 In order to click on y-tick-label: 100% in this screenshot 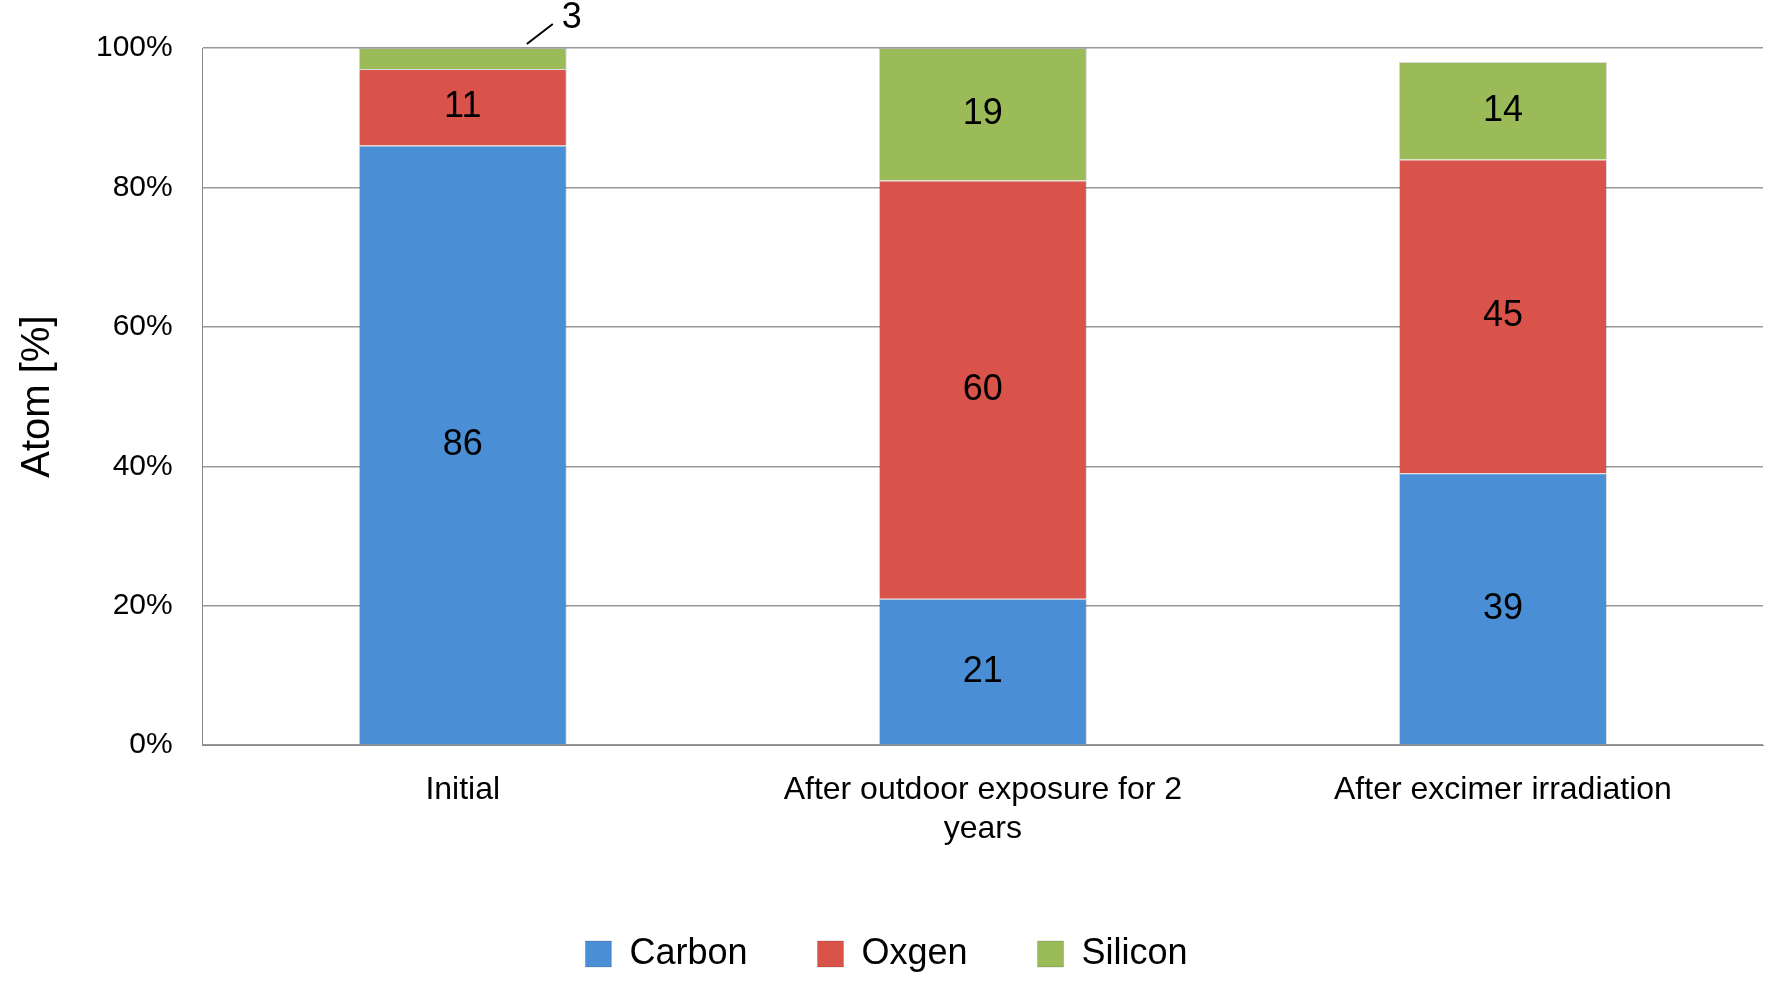, I will do `click(134, 46)`.